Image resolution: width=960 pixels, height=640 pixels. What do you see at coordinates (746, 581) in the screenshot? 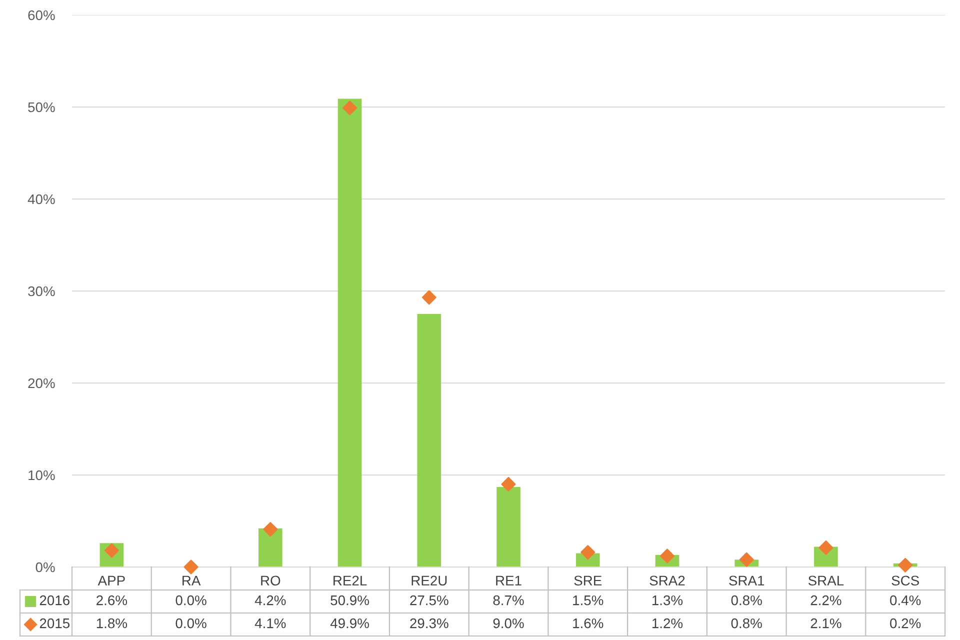
I see `x-tick-label: SRA1` at bounding box center [746, 581].